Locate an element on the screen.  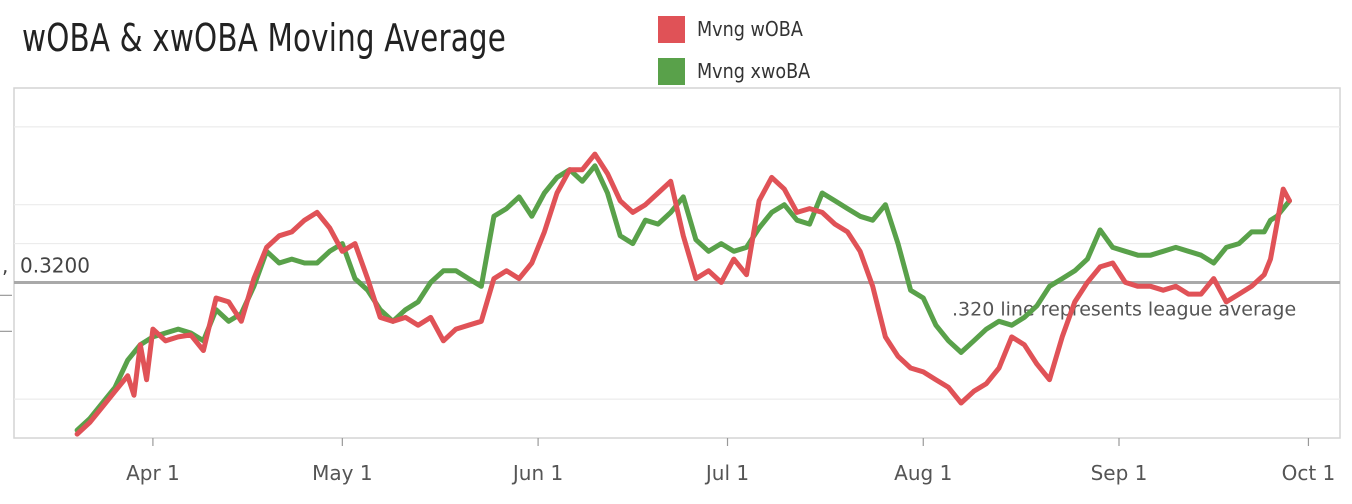
x-tick-label: May 1 is located at coordinates (342, 473).